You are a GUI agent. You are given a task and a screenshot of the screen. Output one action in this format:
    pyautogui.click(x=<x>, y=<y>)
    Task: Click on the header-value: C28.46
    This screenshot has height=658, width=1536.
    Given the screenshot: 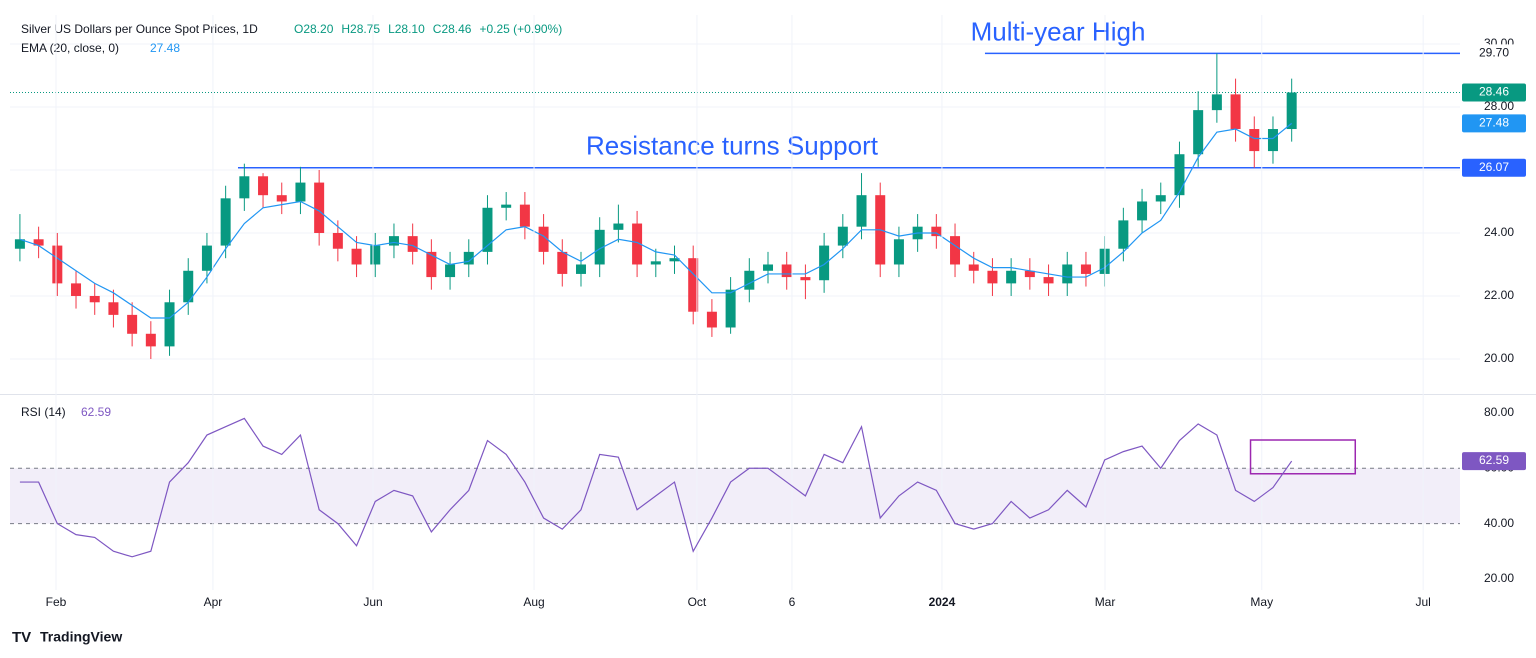 What is the action you would take?
    pyautogui.click(x=452, y=29)
    